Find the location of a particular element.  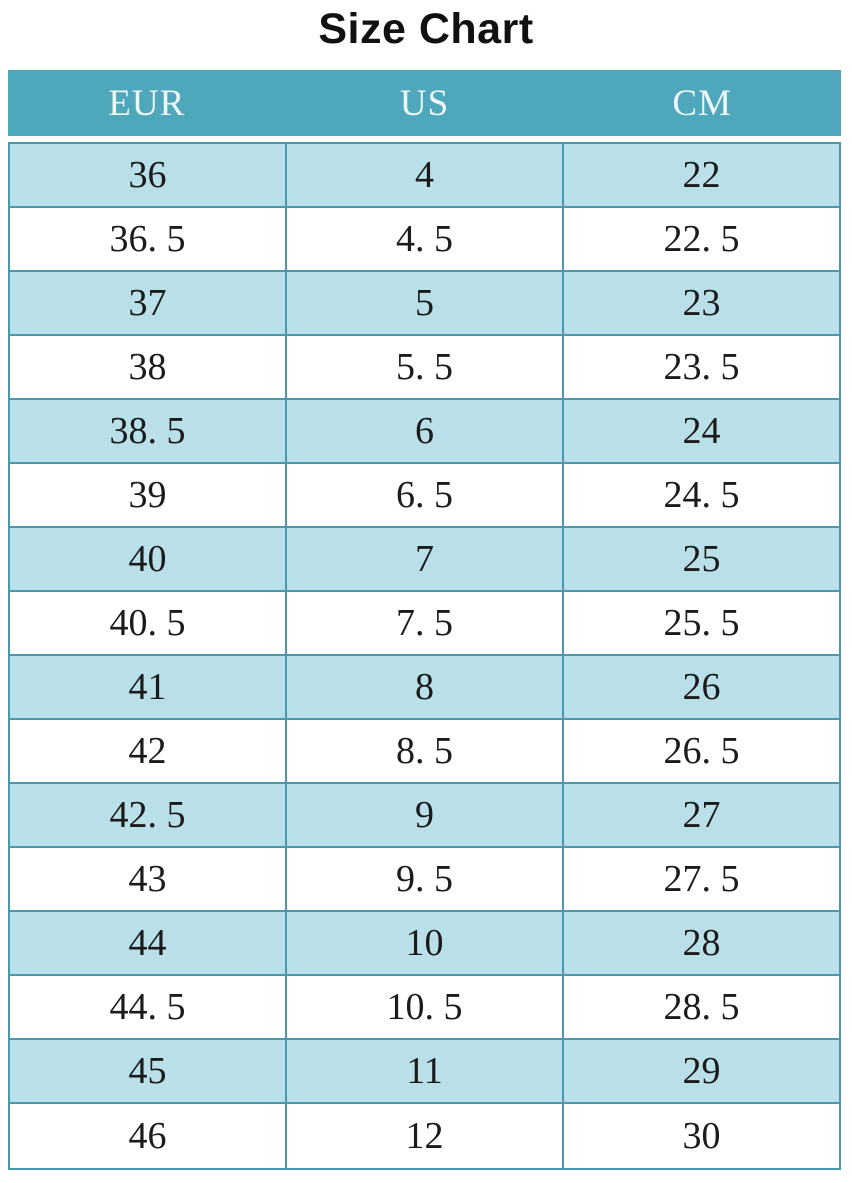

table-row: 41 8 26 is located at coordinates (424, 688).